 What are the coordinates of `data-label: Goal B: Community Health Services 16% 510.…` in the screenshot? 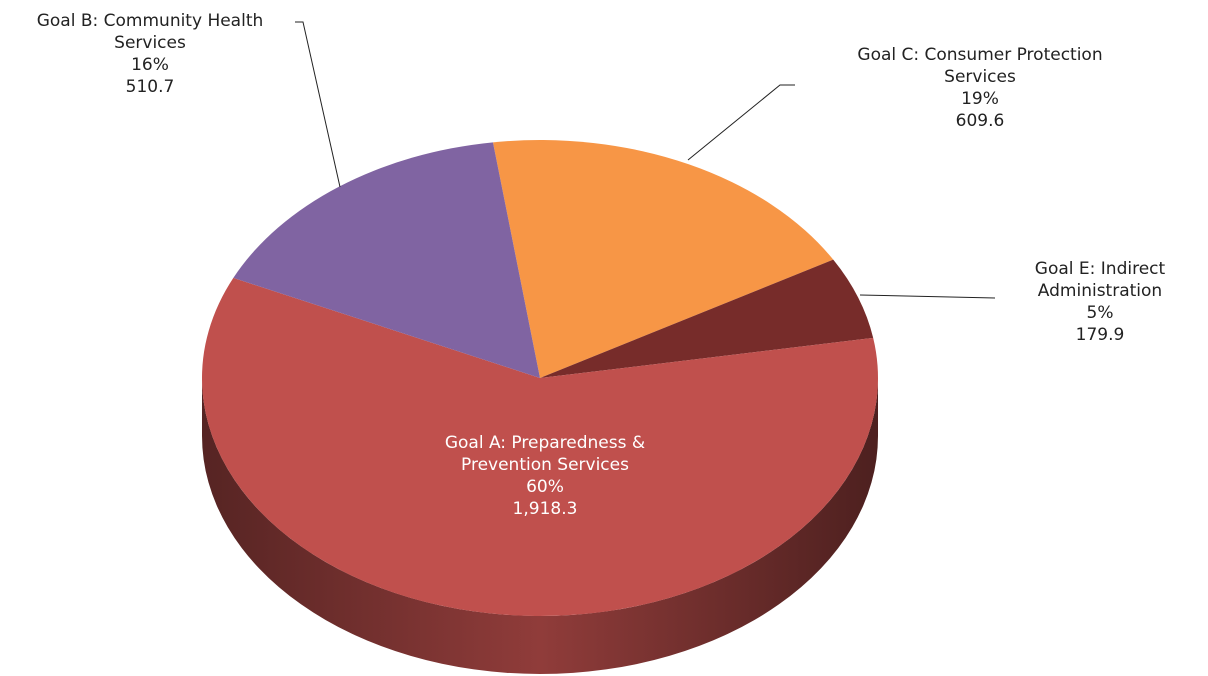 It's located at (150, 54).